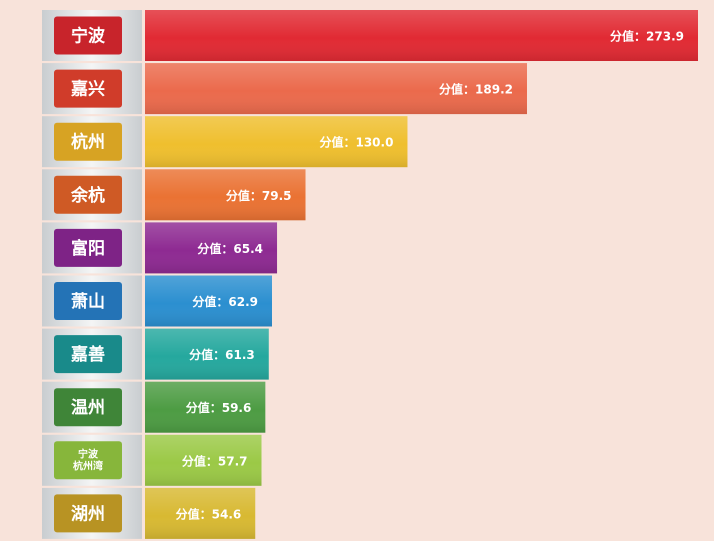 This screenshot has width=714, height=541. I want to click on value-label: 分值：273.9, so click(647, 36).